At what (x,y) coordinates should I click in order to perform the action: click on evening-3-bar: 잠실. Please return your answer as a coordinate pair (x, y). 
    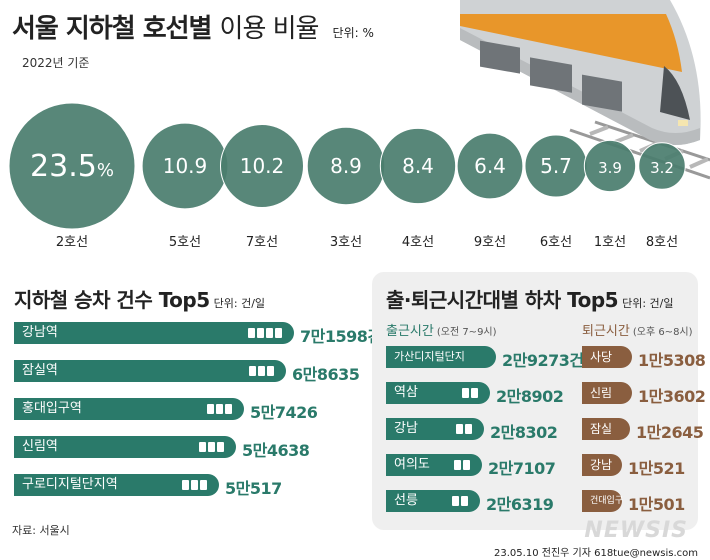
    Looking at the image, I should click on (606, 429).